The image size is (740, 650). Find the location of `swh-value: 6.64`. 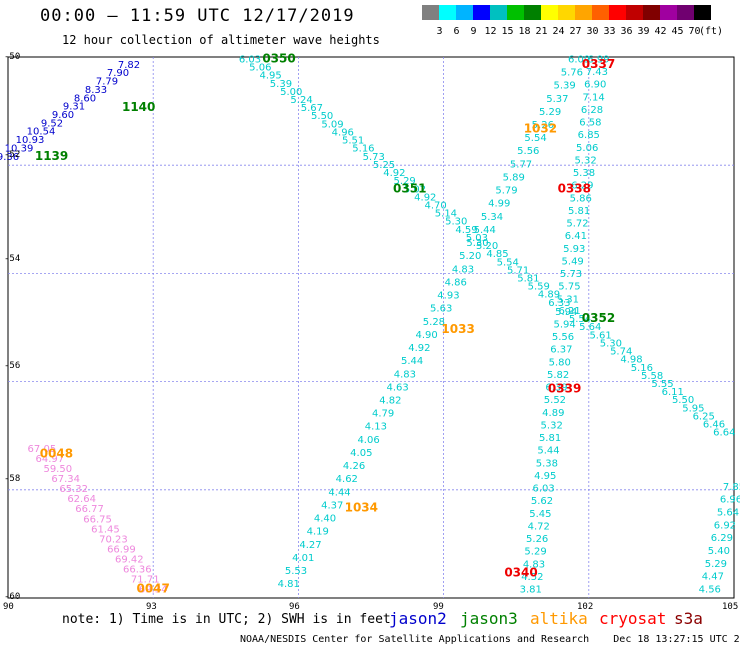

swh-value: 6.64 is located at coordinates (724, 433).